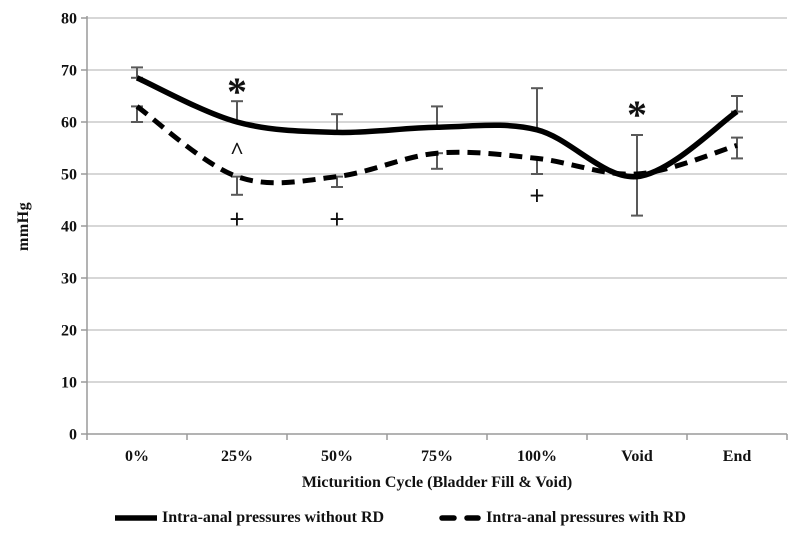 Image resolution: width=800 pixels, height=550 pixels. Describe the element at coordinates (136, 518) in the screenshot. I see `solid-line-swatch` at that location.